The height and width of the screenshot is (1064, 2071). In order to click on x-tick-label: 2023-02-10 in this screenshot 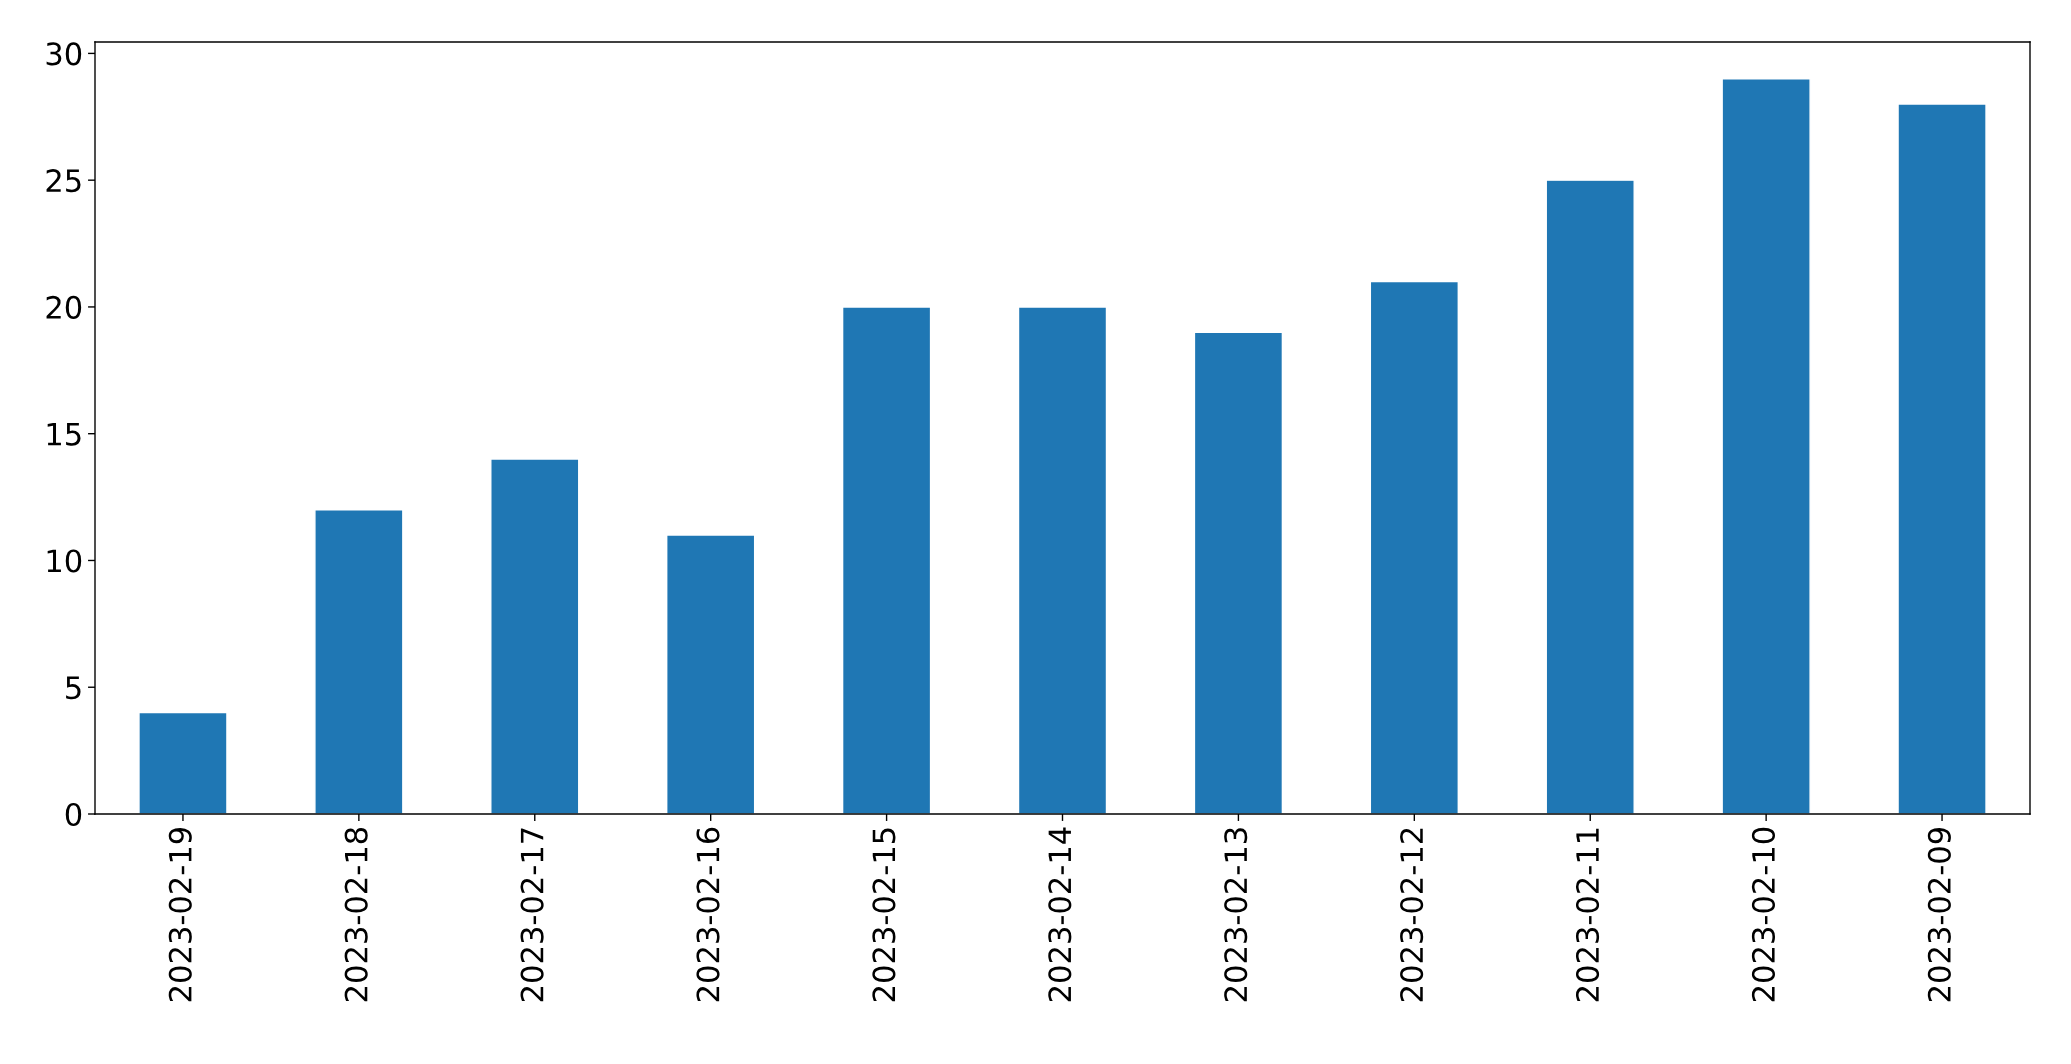, I will do `click(1763, 914)`.